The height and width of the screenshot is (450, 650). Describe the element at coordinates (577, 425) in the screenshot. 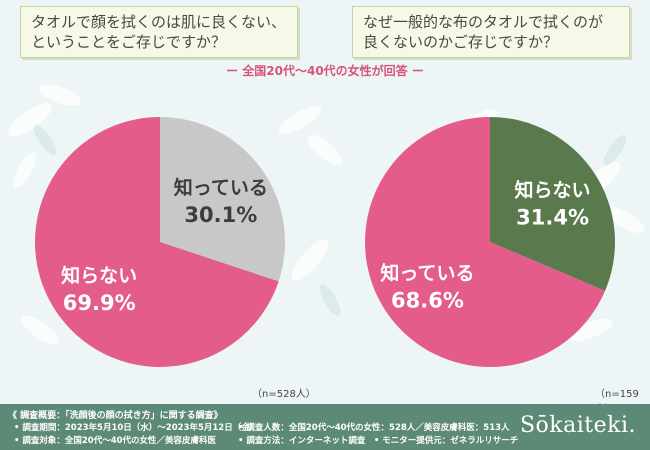

I see `brand-logo: Sōkaiteki.` at that location.